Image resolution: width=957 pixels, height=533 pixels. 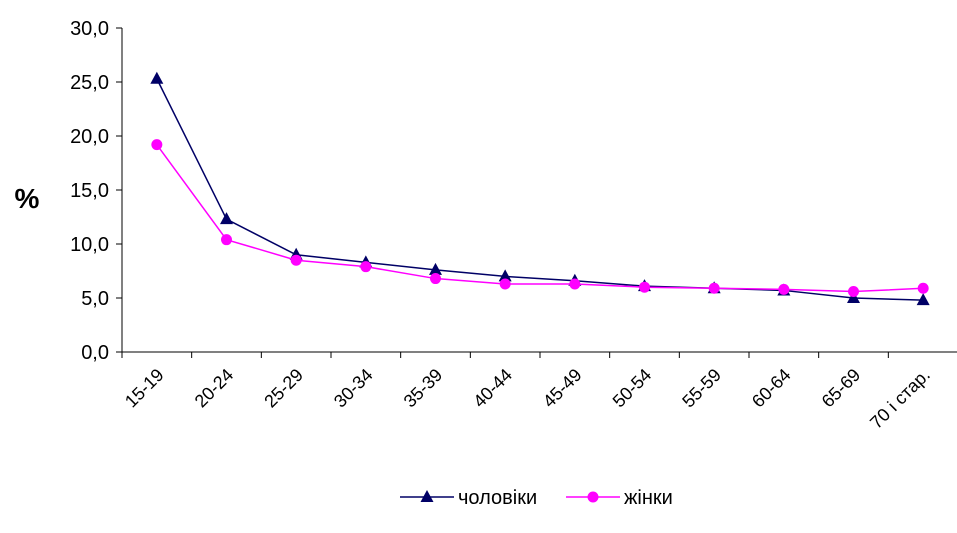 What do you see at coordinates (562, 388) in the screenshot?
I see `x-tick-label: 45-49` at bounding box center [562, 388].